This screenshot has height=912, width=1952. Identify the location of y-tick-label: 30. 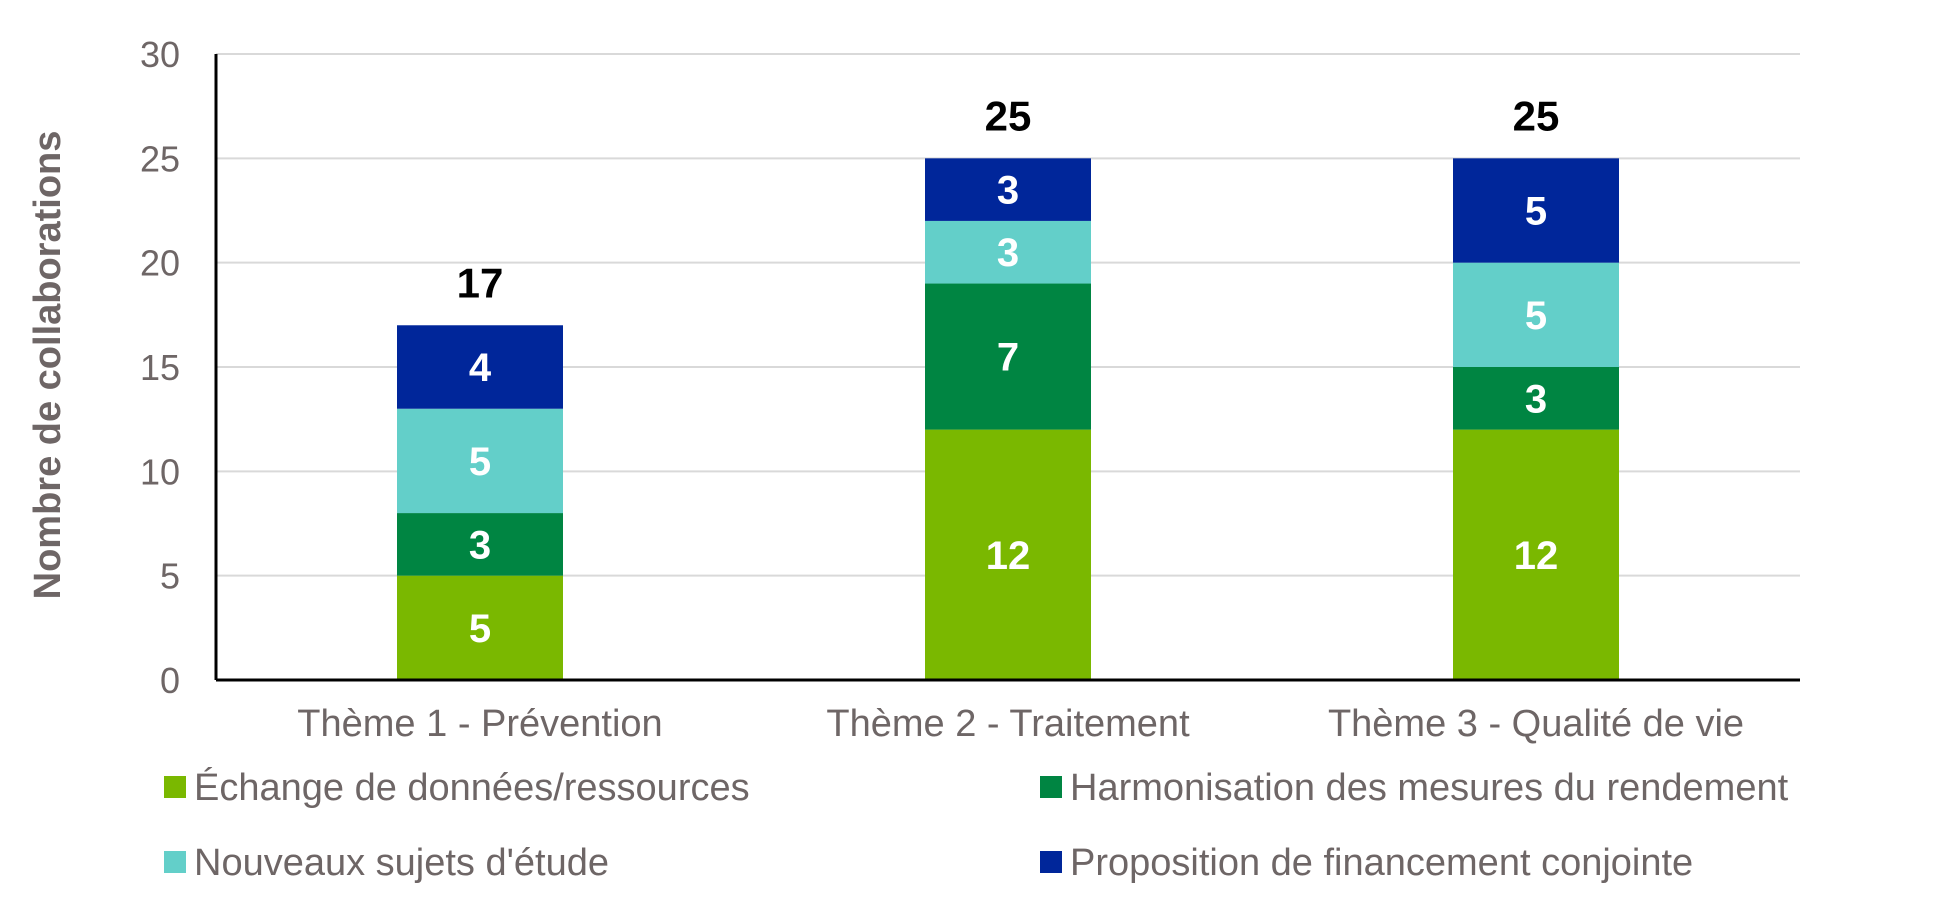
(160, 54).